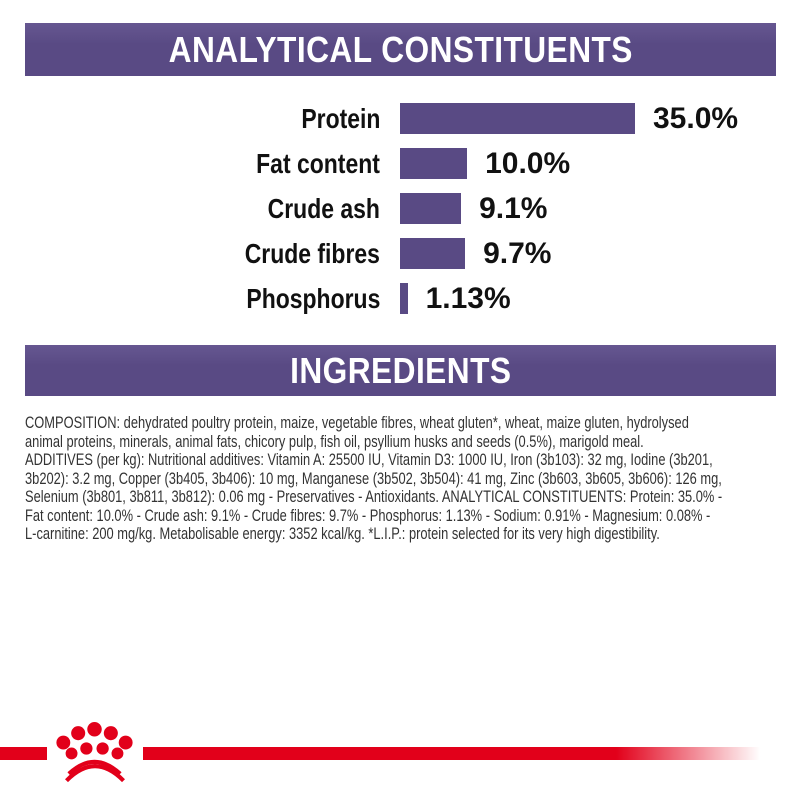 The width and height of the screenshot is (800, 800). Describe the element at coordinates (323, 208) in the screenshot. I see `bar-category-label: Crude ash` at that location.